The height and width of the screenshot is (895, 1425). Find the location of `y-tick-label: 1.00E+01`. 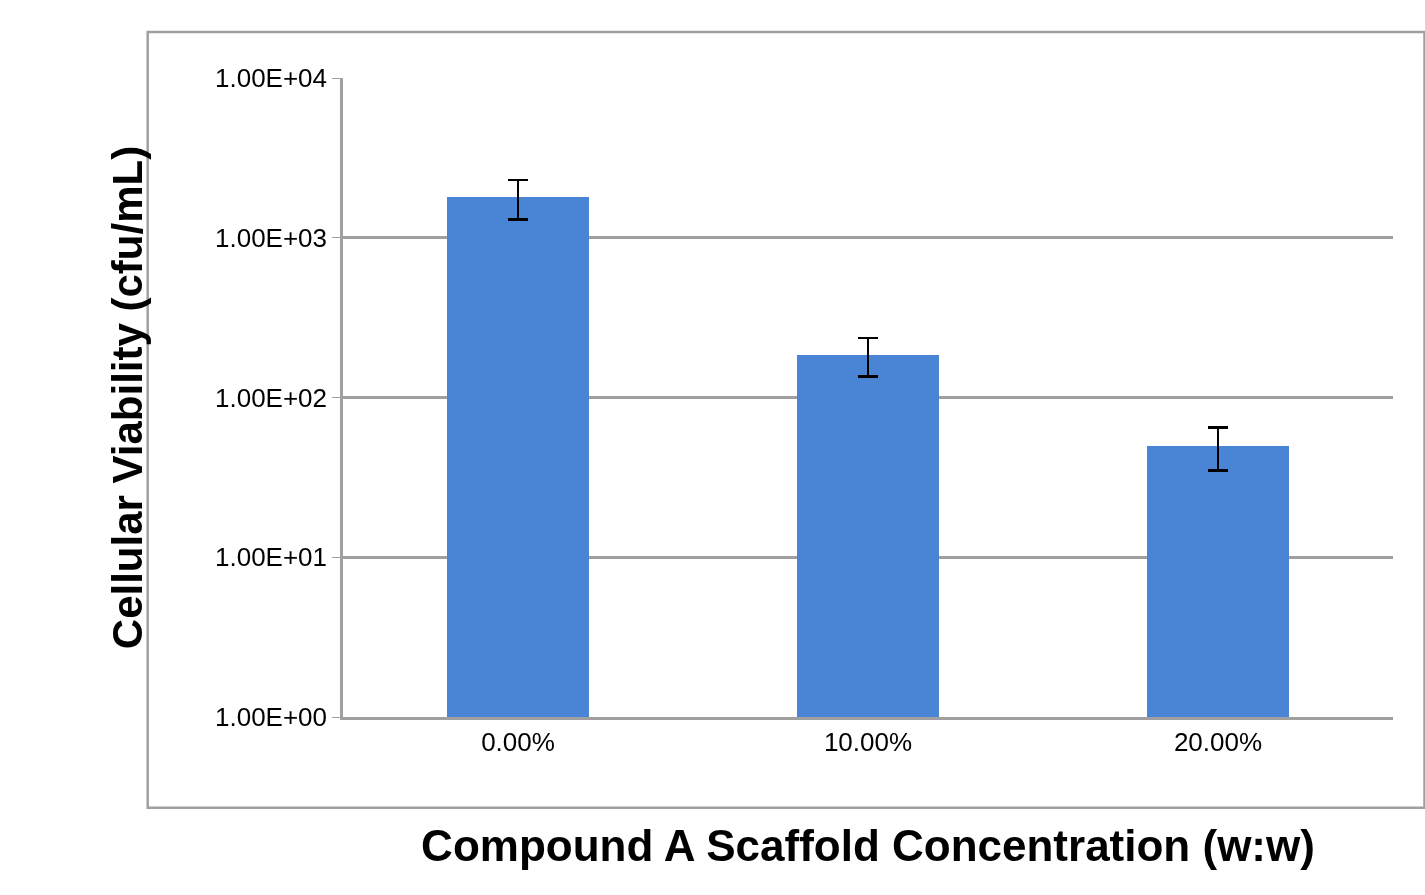

y-tick-label: 1.00E+01 is located at coordinates (271, 557).